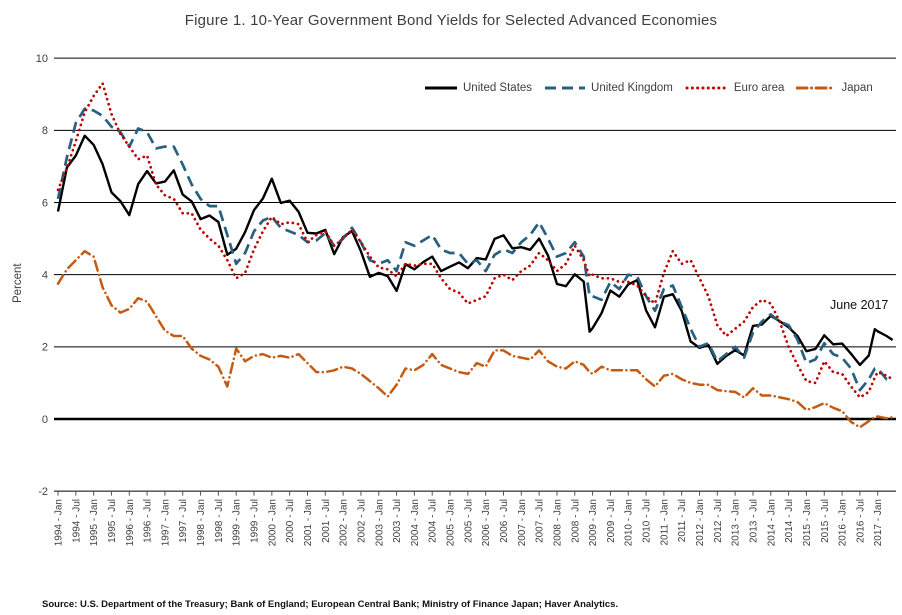 Image resolution: width=902 pixels, height=615 pixels. Describe the element at coordinates (878, 522) in the screenshot. I see `x-tick-label: 2017 - Jan` at that location.